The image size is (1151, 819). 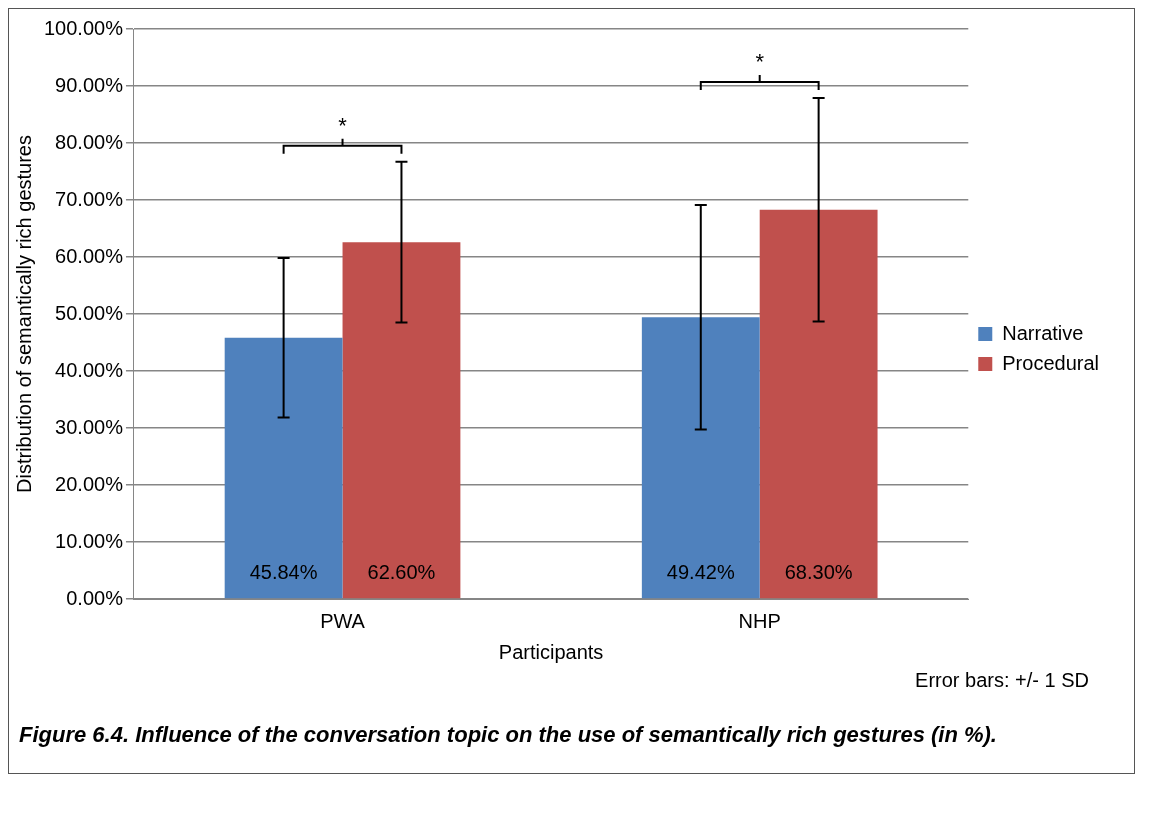 What do you see at coordinates (89, 540) in the screenshot?
I see `y-tick-label: 10.00%` at bounding box center [89, 540].